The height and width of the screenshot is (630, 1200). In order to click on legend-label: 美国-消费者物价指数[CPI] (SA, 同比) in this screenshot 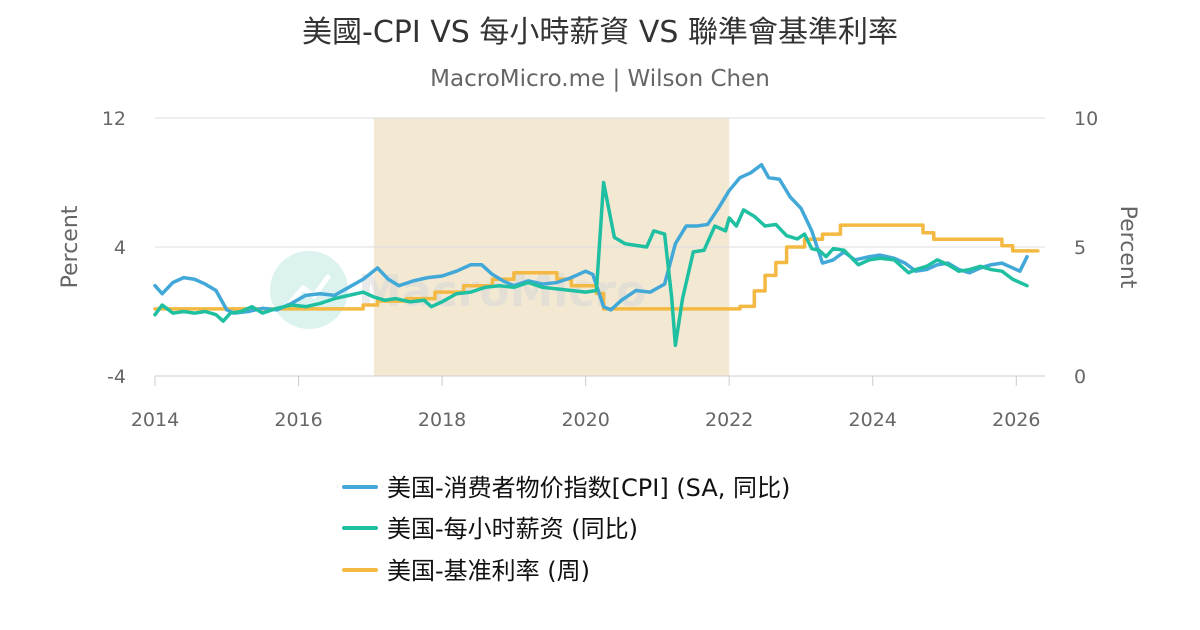, I will do `click(588, 488)`.